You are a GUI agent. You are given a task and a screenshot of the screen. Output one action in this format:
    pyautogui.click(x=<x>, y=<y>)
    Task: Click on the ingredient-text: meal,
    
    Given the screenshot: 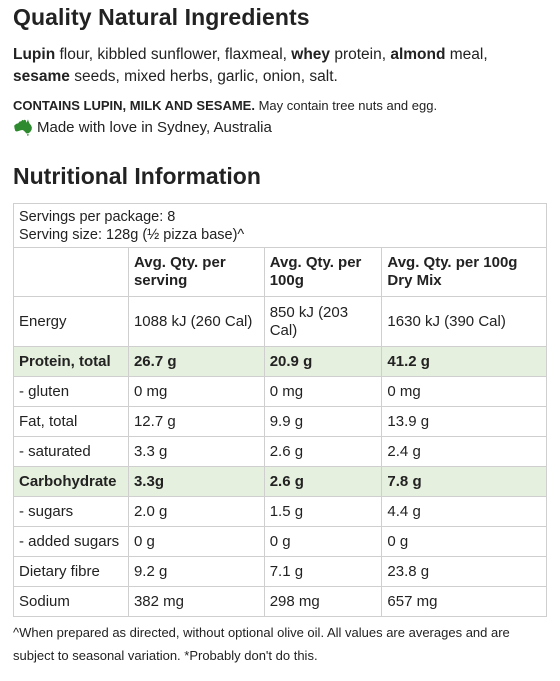 What is the action you would take?
    pyautogui.click(x=466, y=54)
    